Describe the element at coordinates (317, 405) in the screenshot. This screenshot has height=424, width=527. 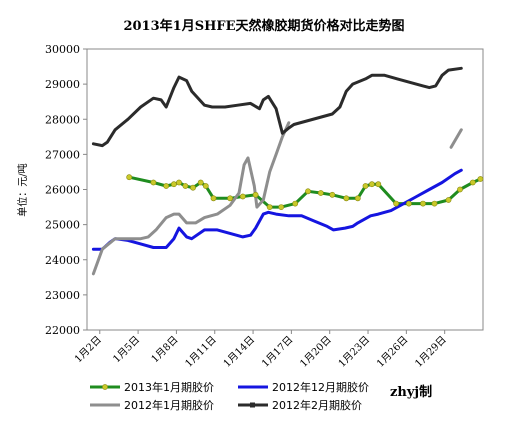
I see `legend-label-3: 2012年2月期胶价` at that location.